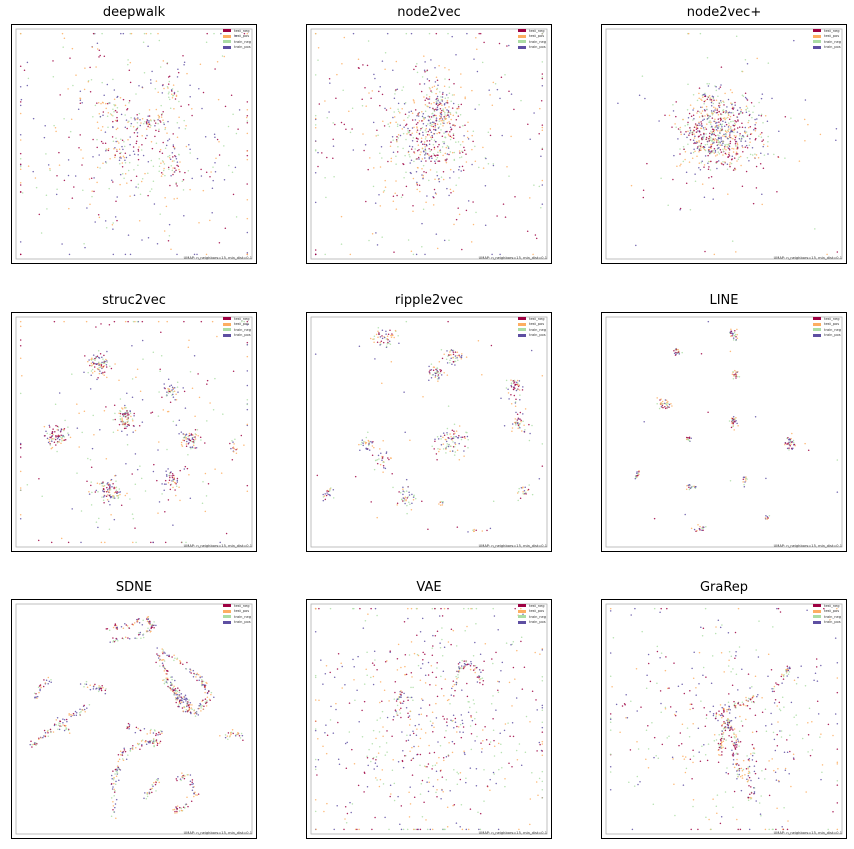 This screenshot has height=849, width=854. Describe the element at coordinates (429, 12) in the screenshot. I see `panel-title: node2vec` at that location.